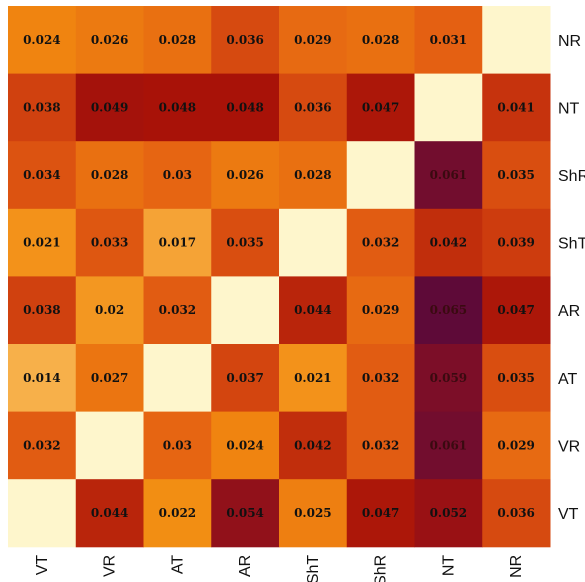 This screenshot has height=582, width=585. What do you see at coordinates (245, 566) in the screenshot?
I see `column-tick-label: AR` at bounding box center [245, 566].